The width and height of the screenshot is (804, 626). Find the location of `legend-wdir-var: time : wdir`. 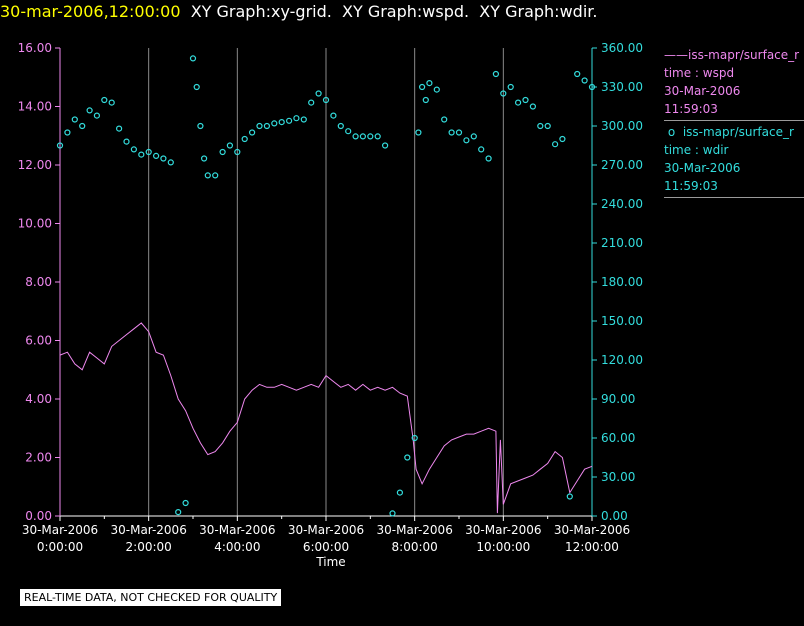

legend-wdir-var: time : wdir is located at coordinates (696, 150).